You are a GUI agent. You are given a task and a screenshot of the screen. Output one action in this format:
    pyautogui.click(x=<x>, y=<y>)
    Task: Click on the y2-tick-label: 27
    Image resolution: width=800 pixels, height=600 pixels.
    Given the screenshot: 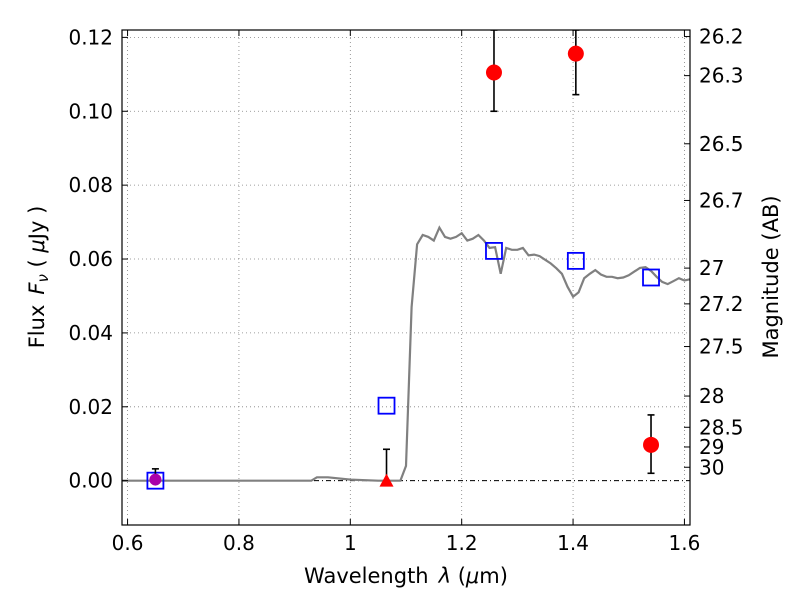 What is the action you would take?
    pyautogui.click(x=711, y=268)
    